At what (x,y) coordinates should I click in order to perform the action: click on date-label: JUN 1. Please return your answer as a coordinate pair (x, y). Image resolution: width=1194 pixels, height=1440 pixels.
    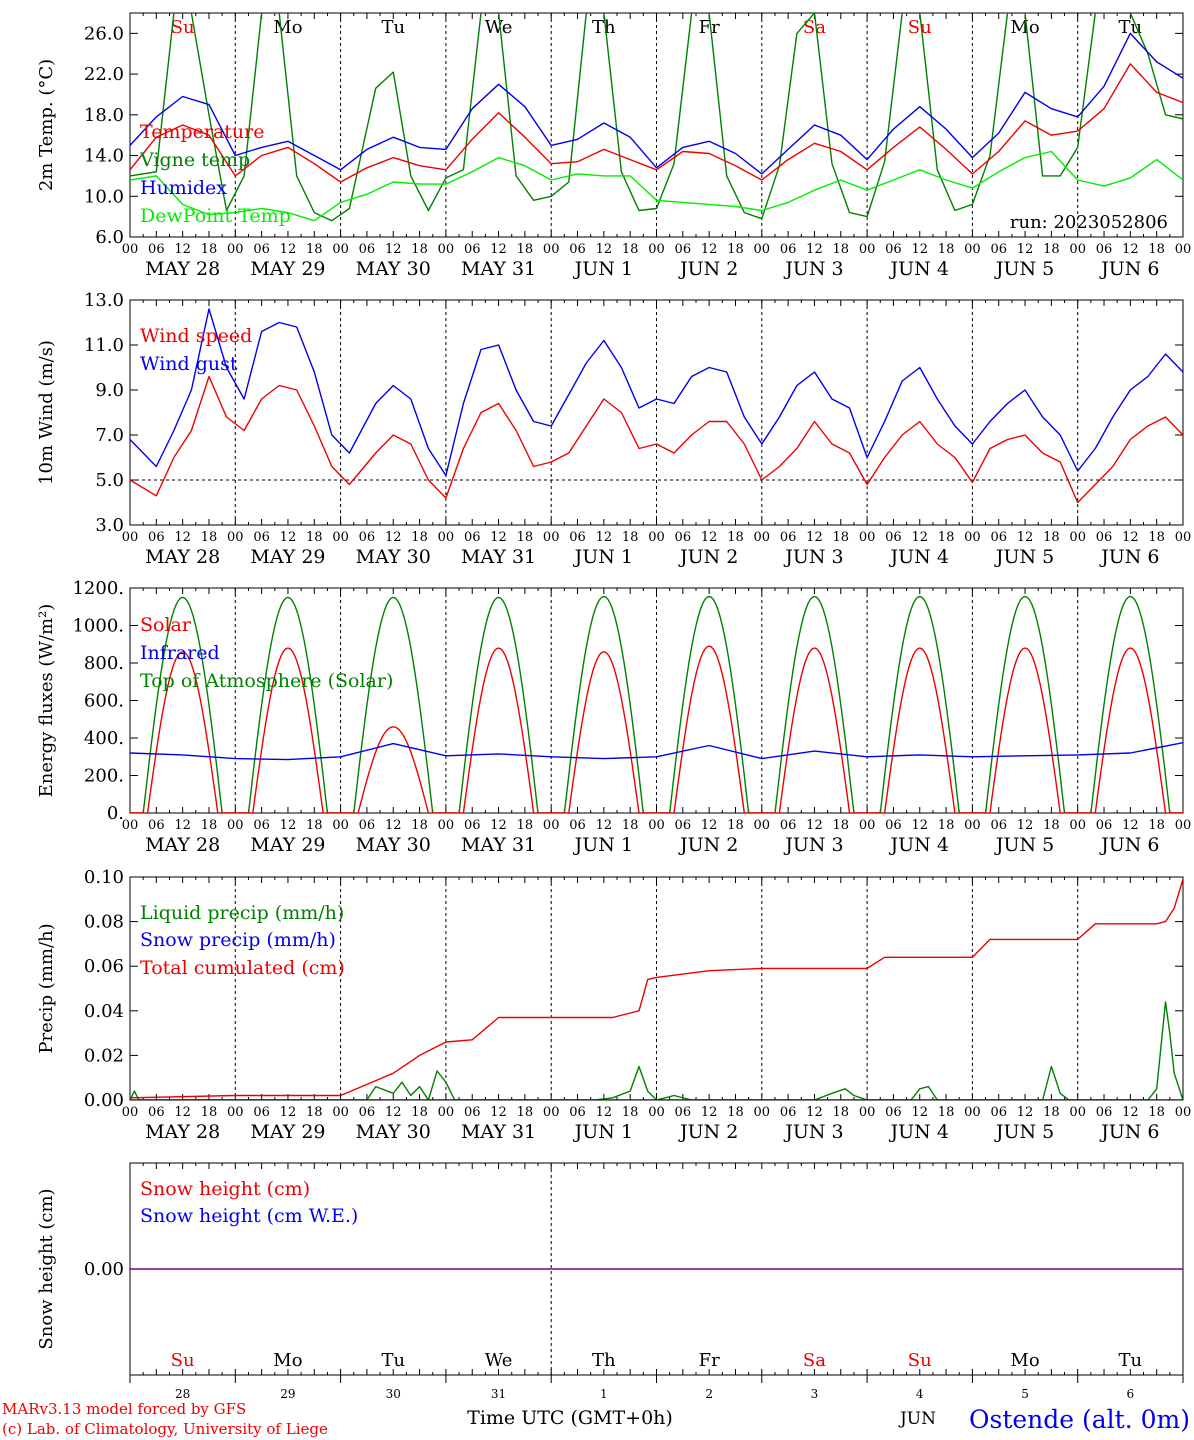
    Looking at the image, I should click on (603, 845).